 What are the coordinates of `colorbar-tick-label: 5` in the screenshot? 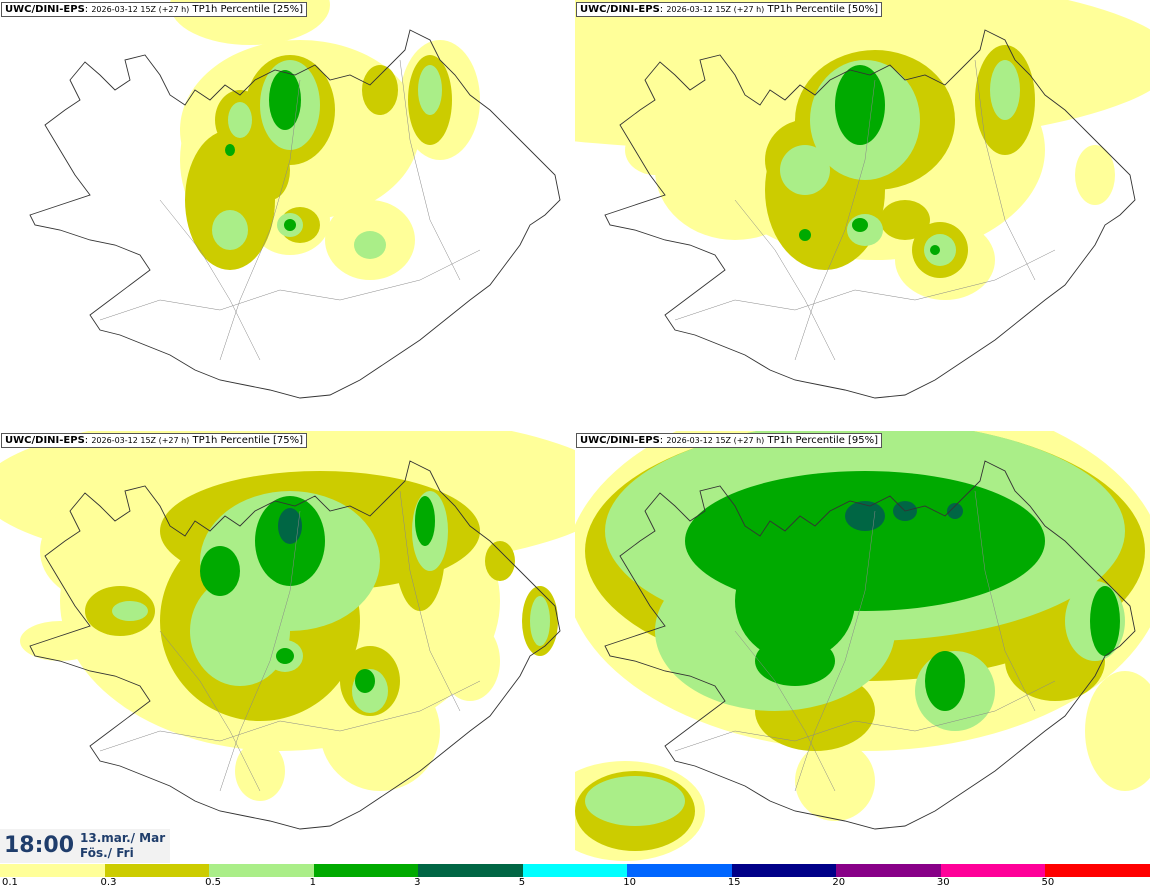 It's located at (522, 882).